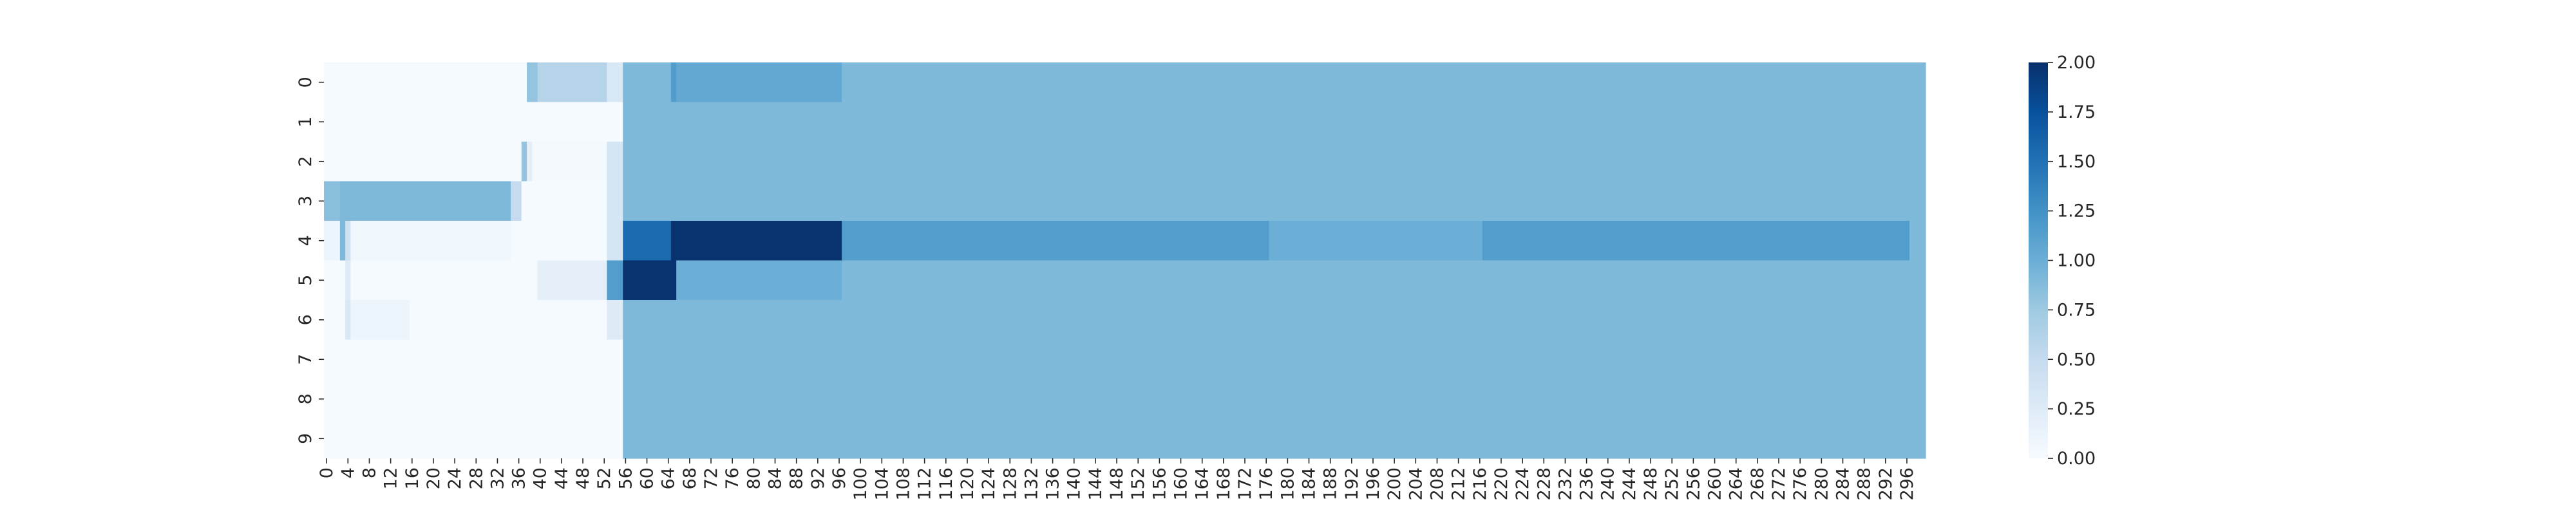 This screenshot has height=515, width=2576. What do you see at coordinates (306, 162) in the screenshot?
I see `y-tick-label: 2` at bounding box center [306, 162].